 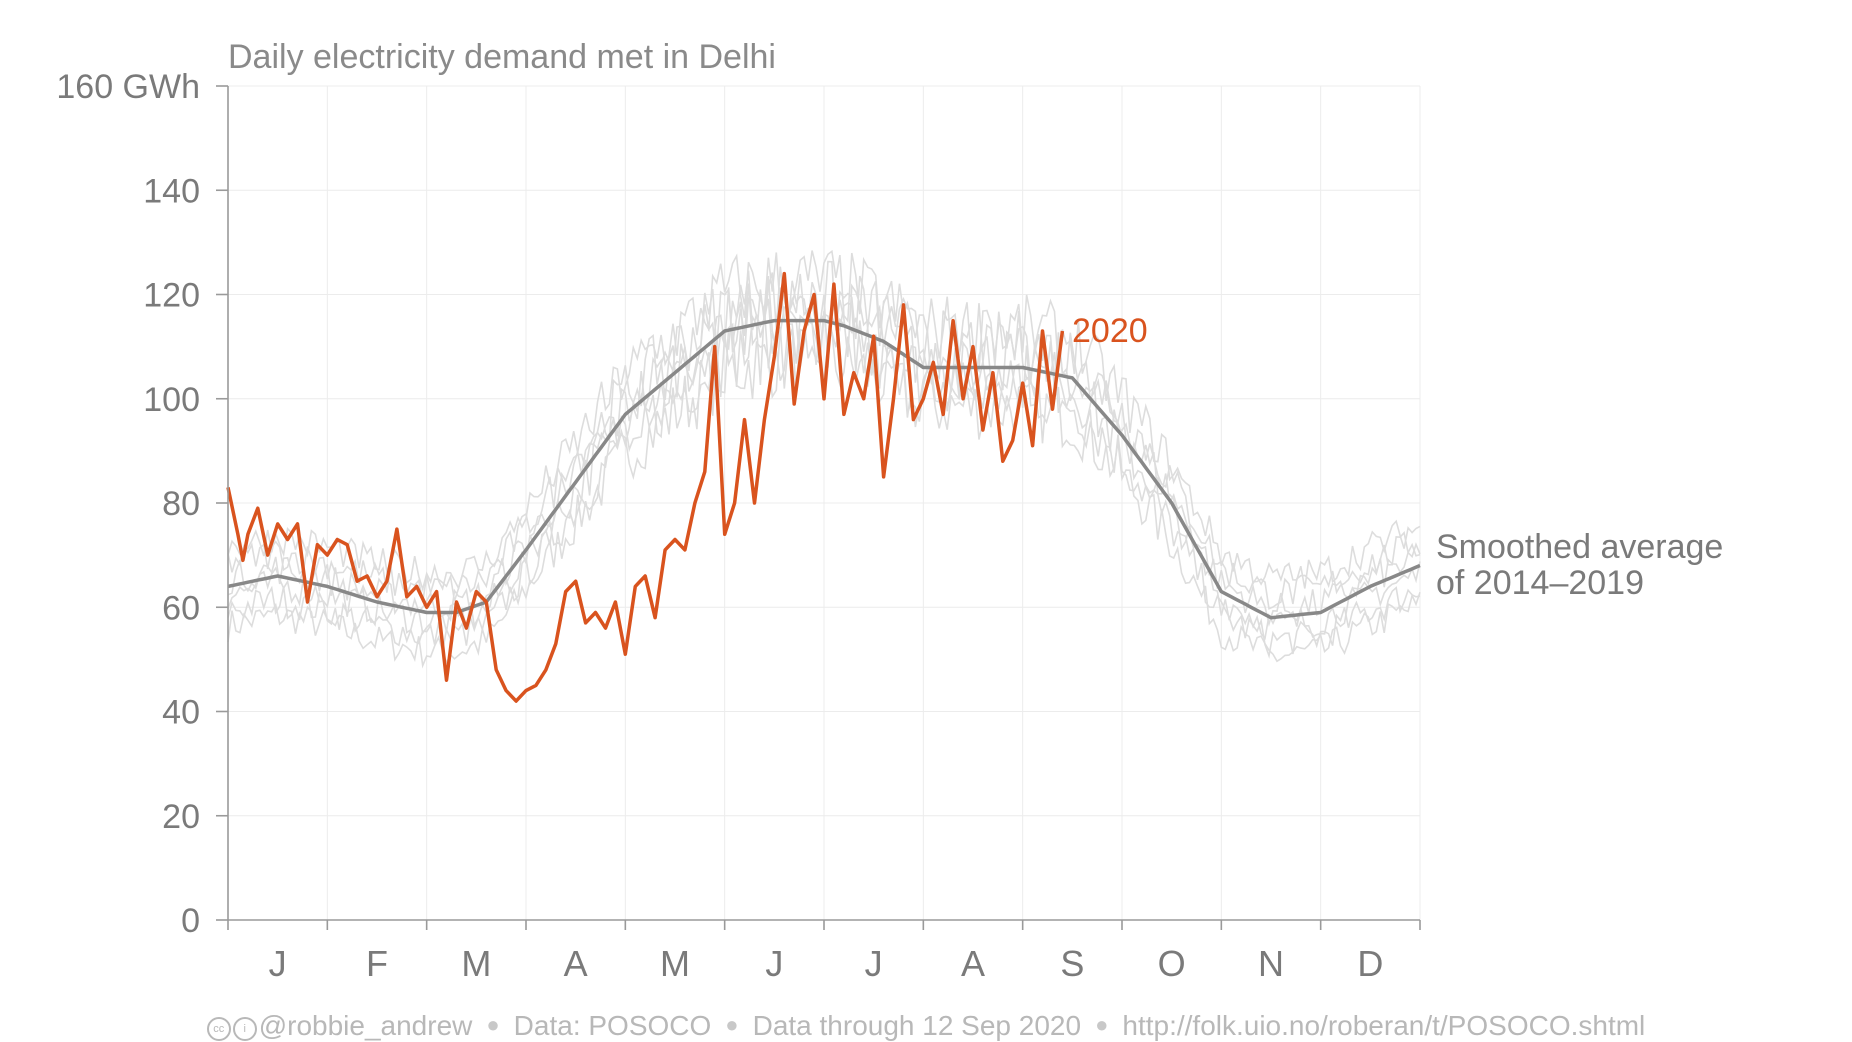 What do you see at coordinates (917, 1025) in the screenshot?
I see `footer-through: Data through 12 Sep 2020` at bounding box center [917, 1025].